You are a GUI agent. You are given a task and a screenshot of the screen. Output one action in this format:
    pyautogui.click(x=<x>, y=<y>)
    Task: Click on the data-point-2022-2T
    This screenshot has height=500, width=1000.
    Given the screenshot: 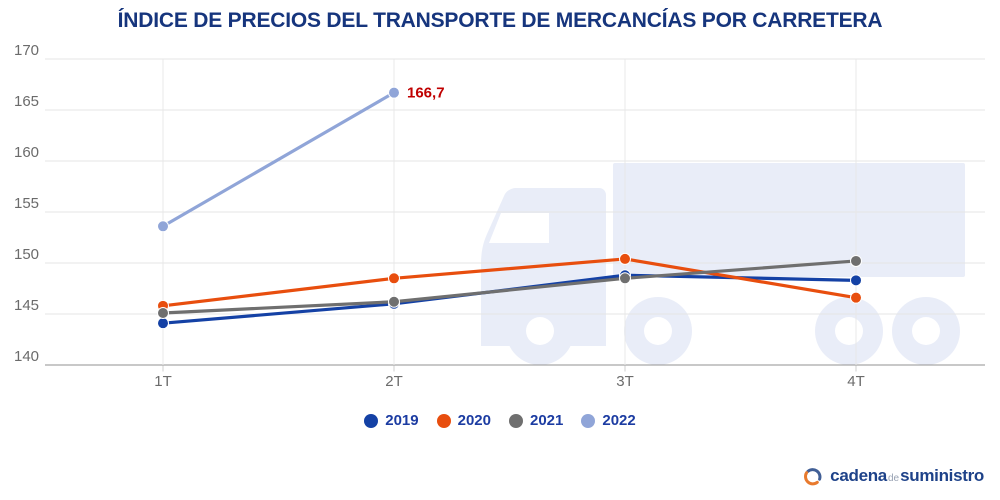 What is the action you would take?
    pyautogui.click(x=394, y=92)
    